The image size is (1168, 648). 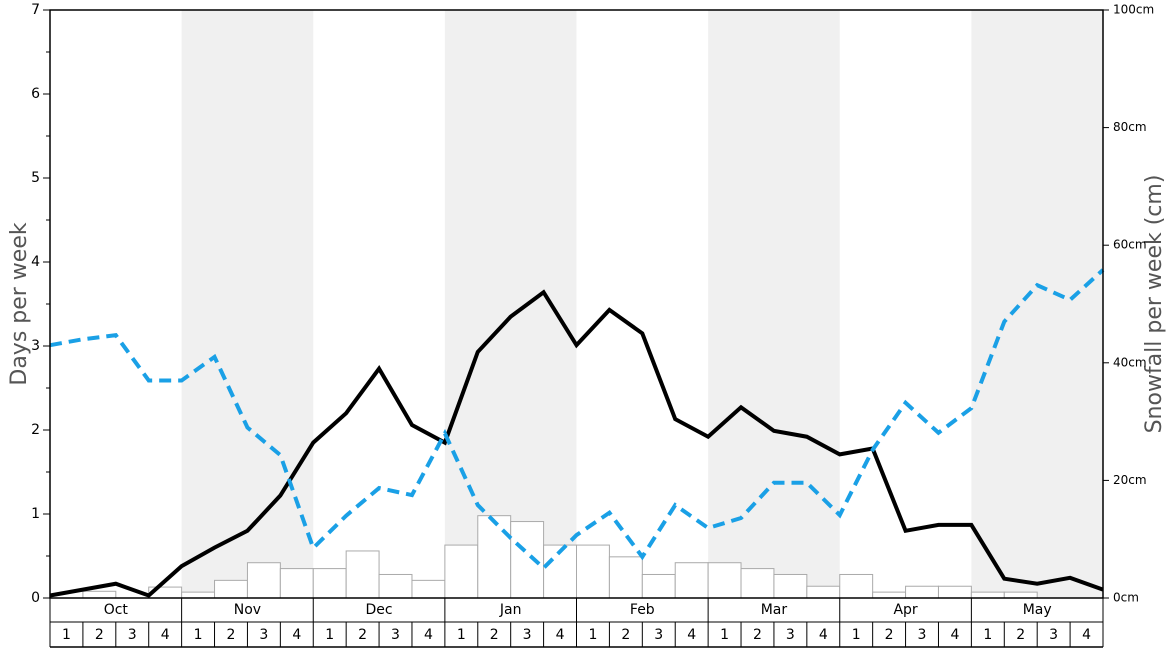 I want to click on month-label: Apr, so click(x=905, y=610).